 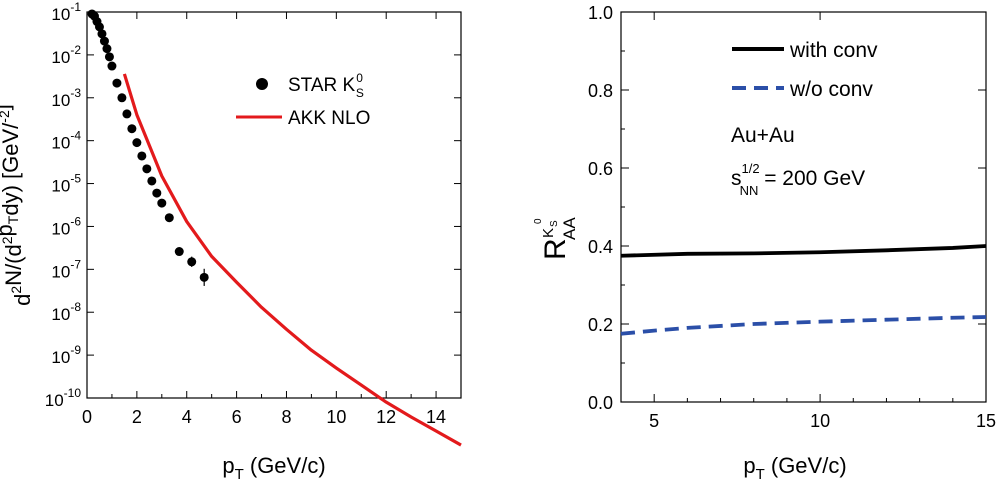 I want to click on svg-text: 0, so click(x=538, y=221).